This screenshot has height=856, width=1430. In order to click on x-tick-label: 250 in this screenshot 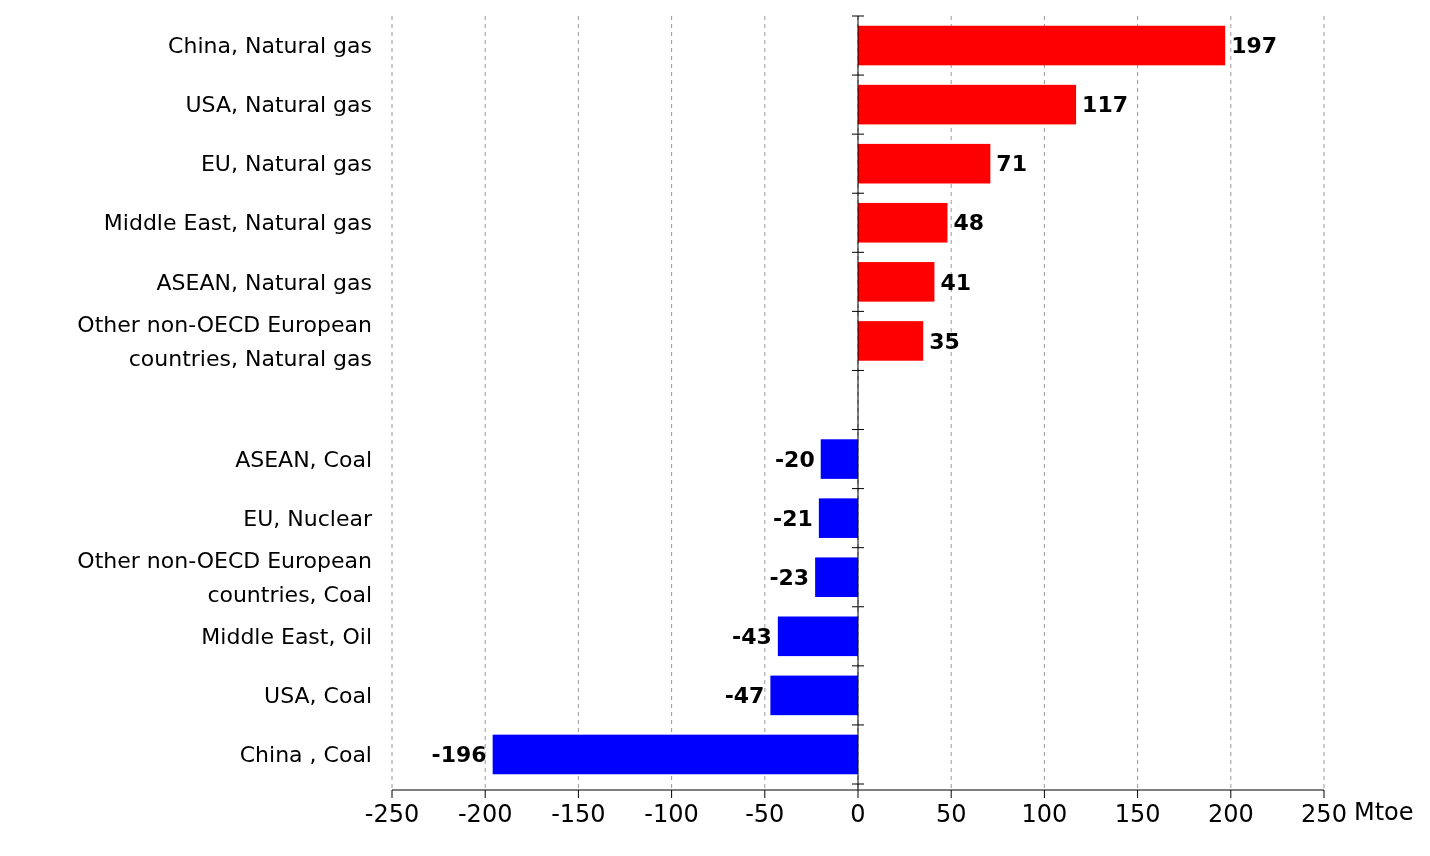, I will do `click(1324, 814)`.